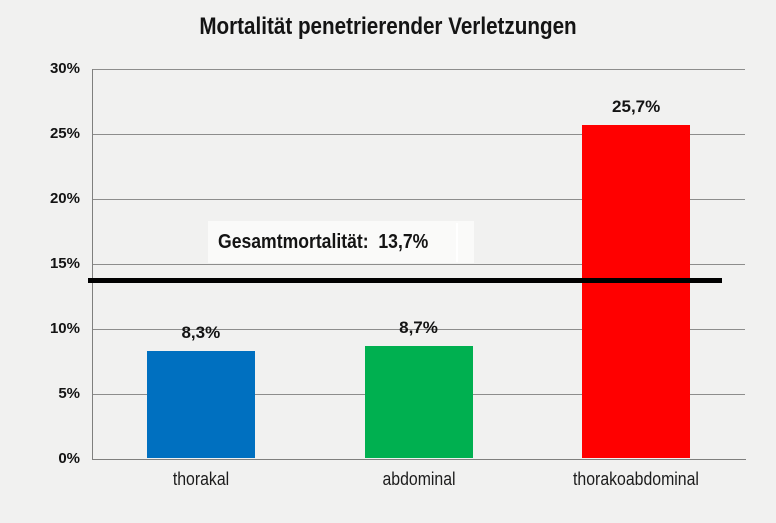  I want to click on bar-thorakal, so click(200, 404).